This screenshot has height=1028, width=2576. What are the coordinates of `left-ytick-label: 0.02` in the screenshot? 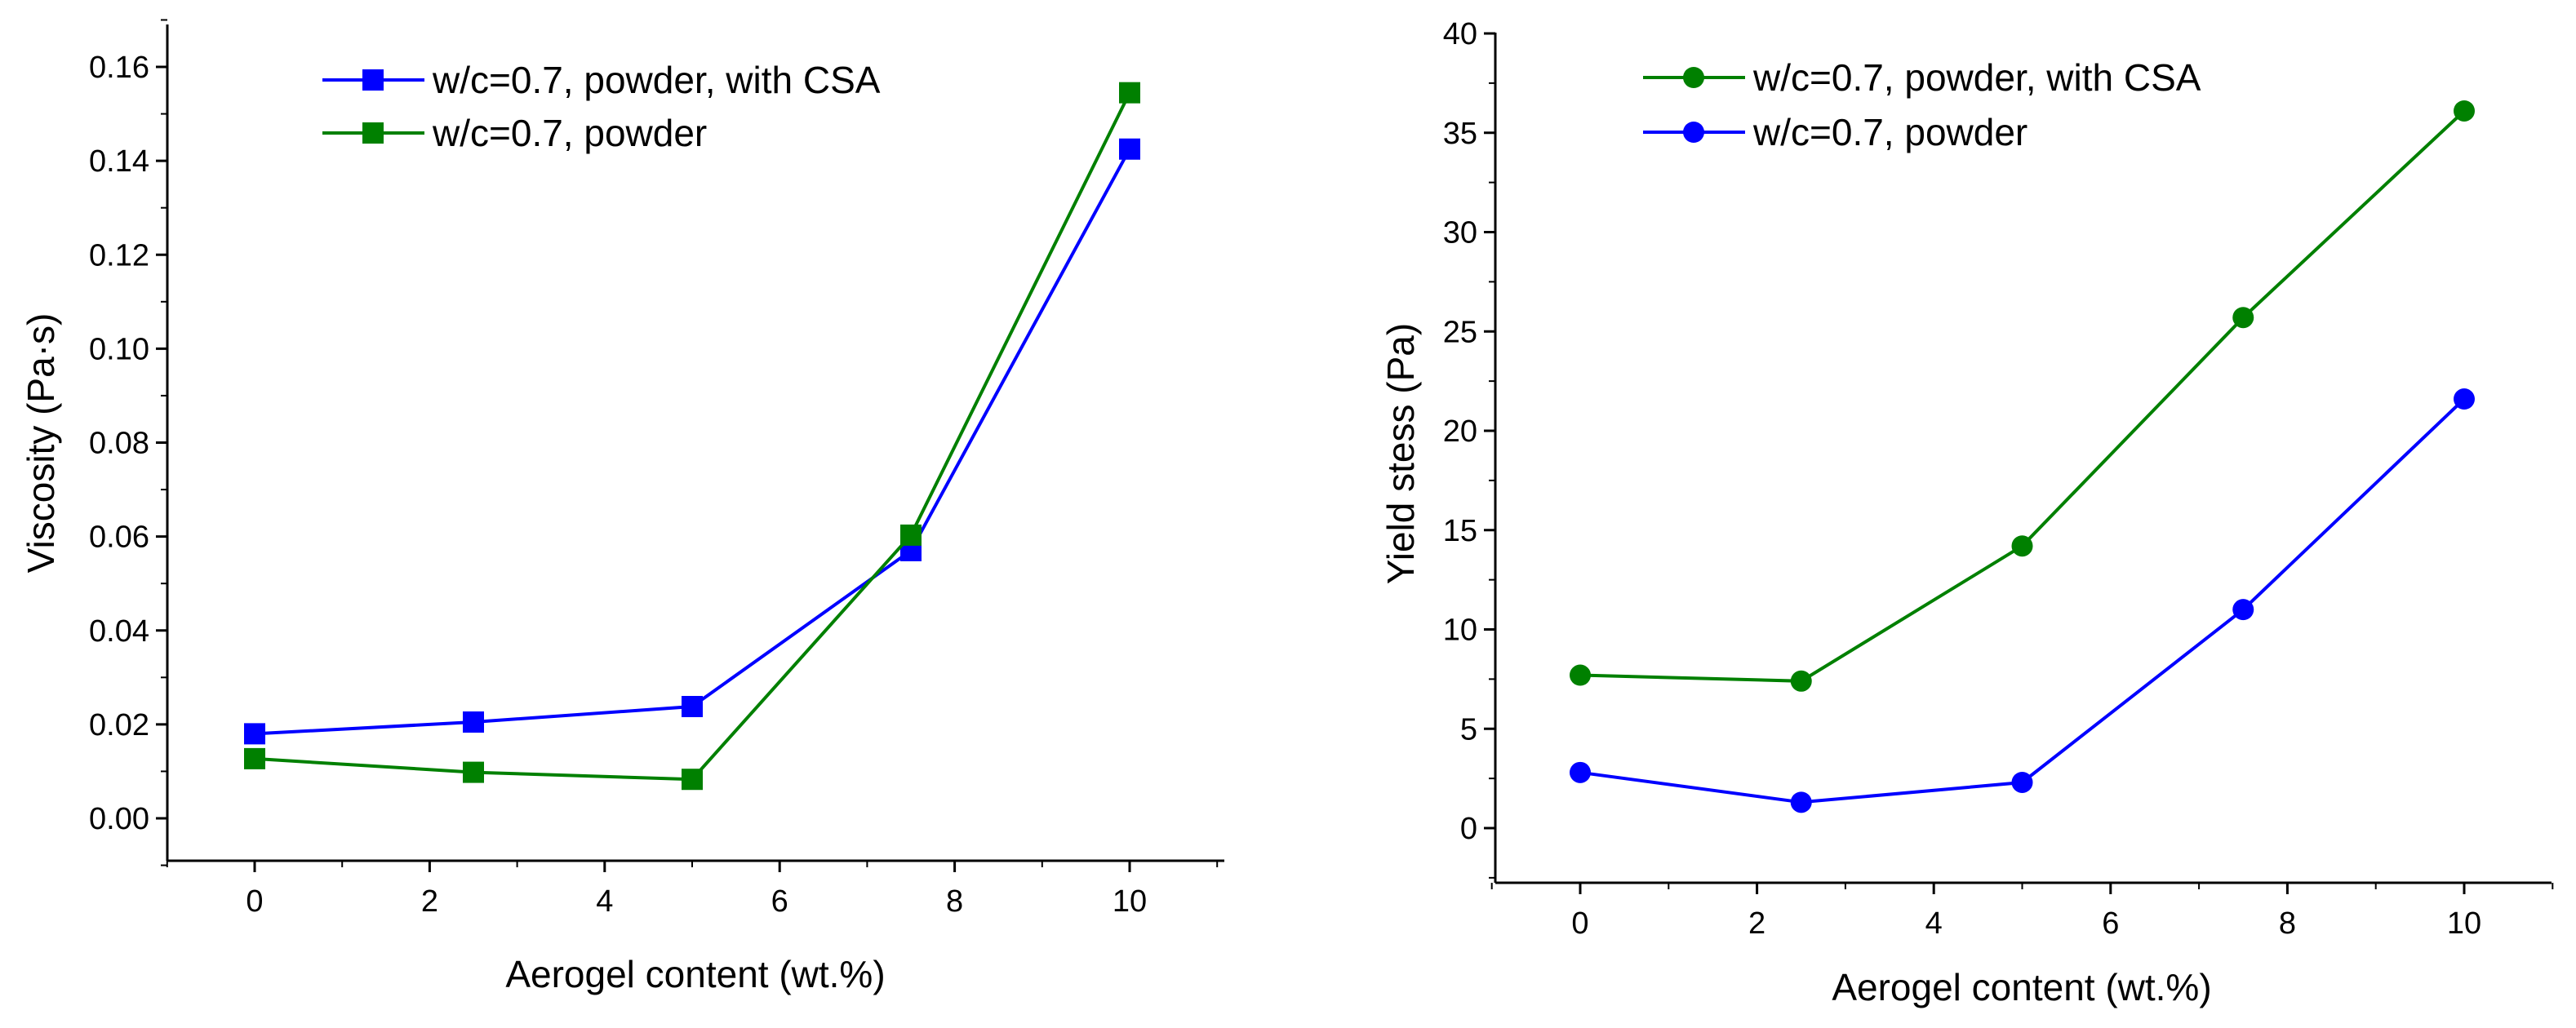 It's located at (119, 725).